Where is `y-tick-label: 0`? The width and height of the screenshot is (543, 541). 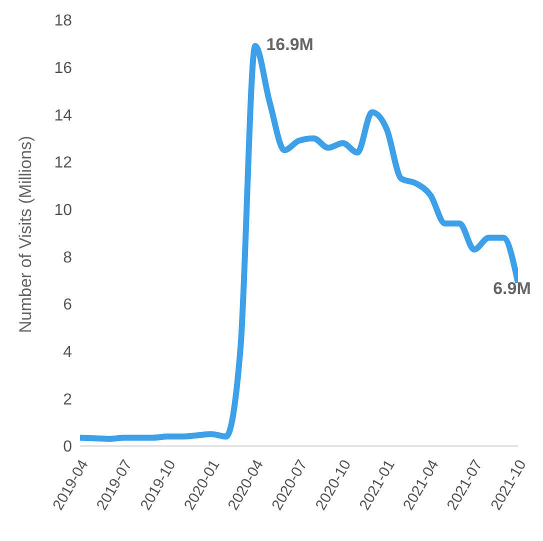
y-tick-label: 0 is located at coordinates (67, 447).